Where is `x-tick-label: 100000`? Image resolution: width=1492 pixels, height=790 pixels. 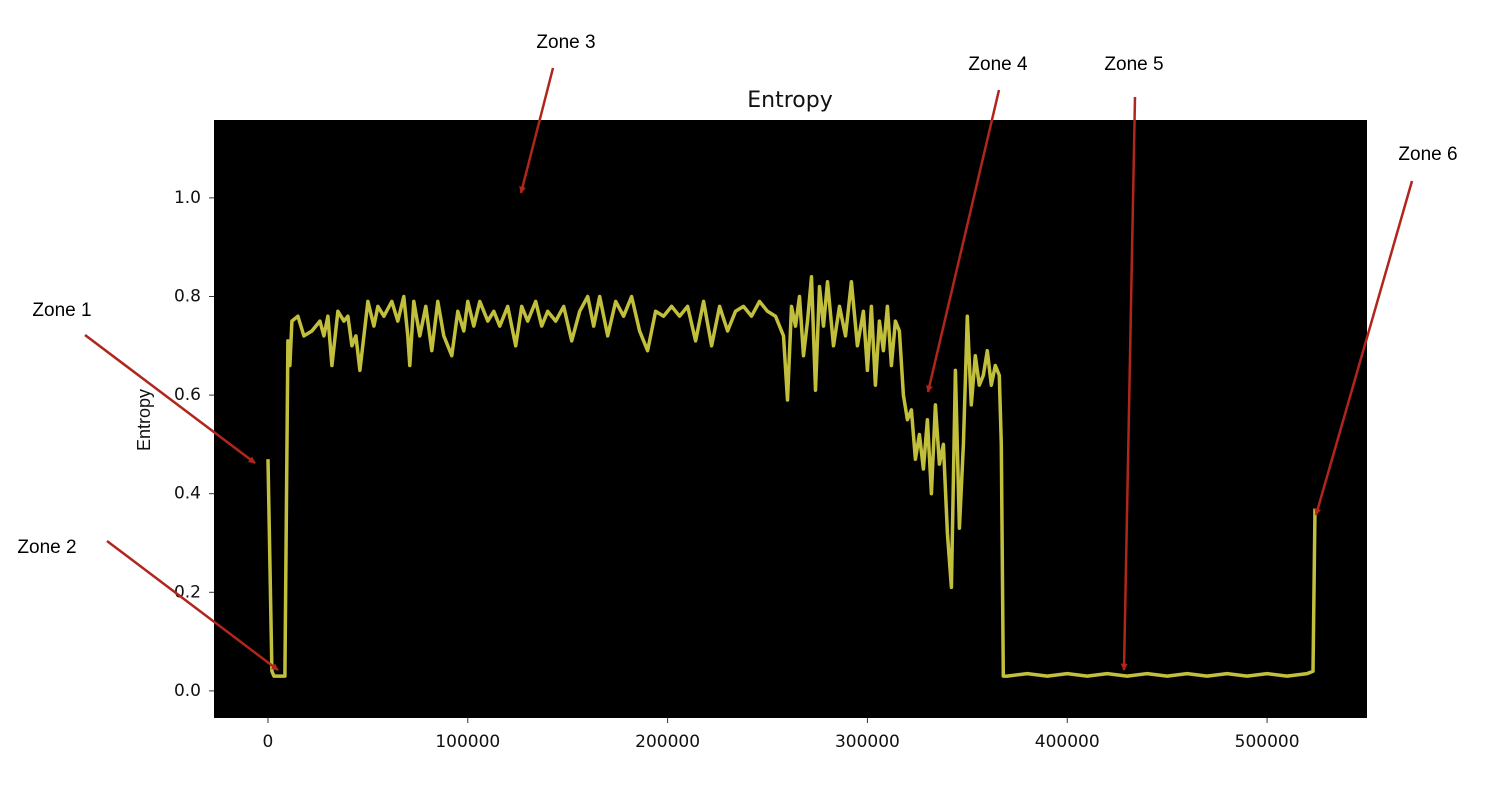 x-tick-label: 100000 is located at coordinates (467, 742).